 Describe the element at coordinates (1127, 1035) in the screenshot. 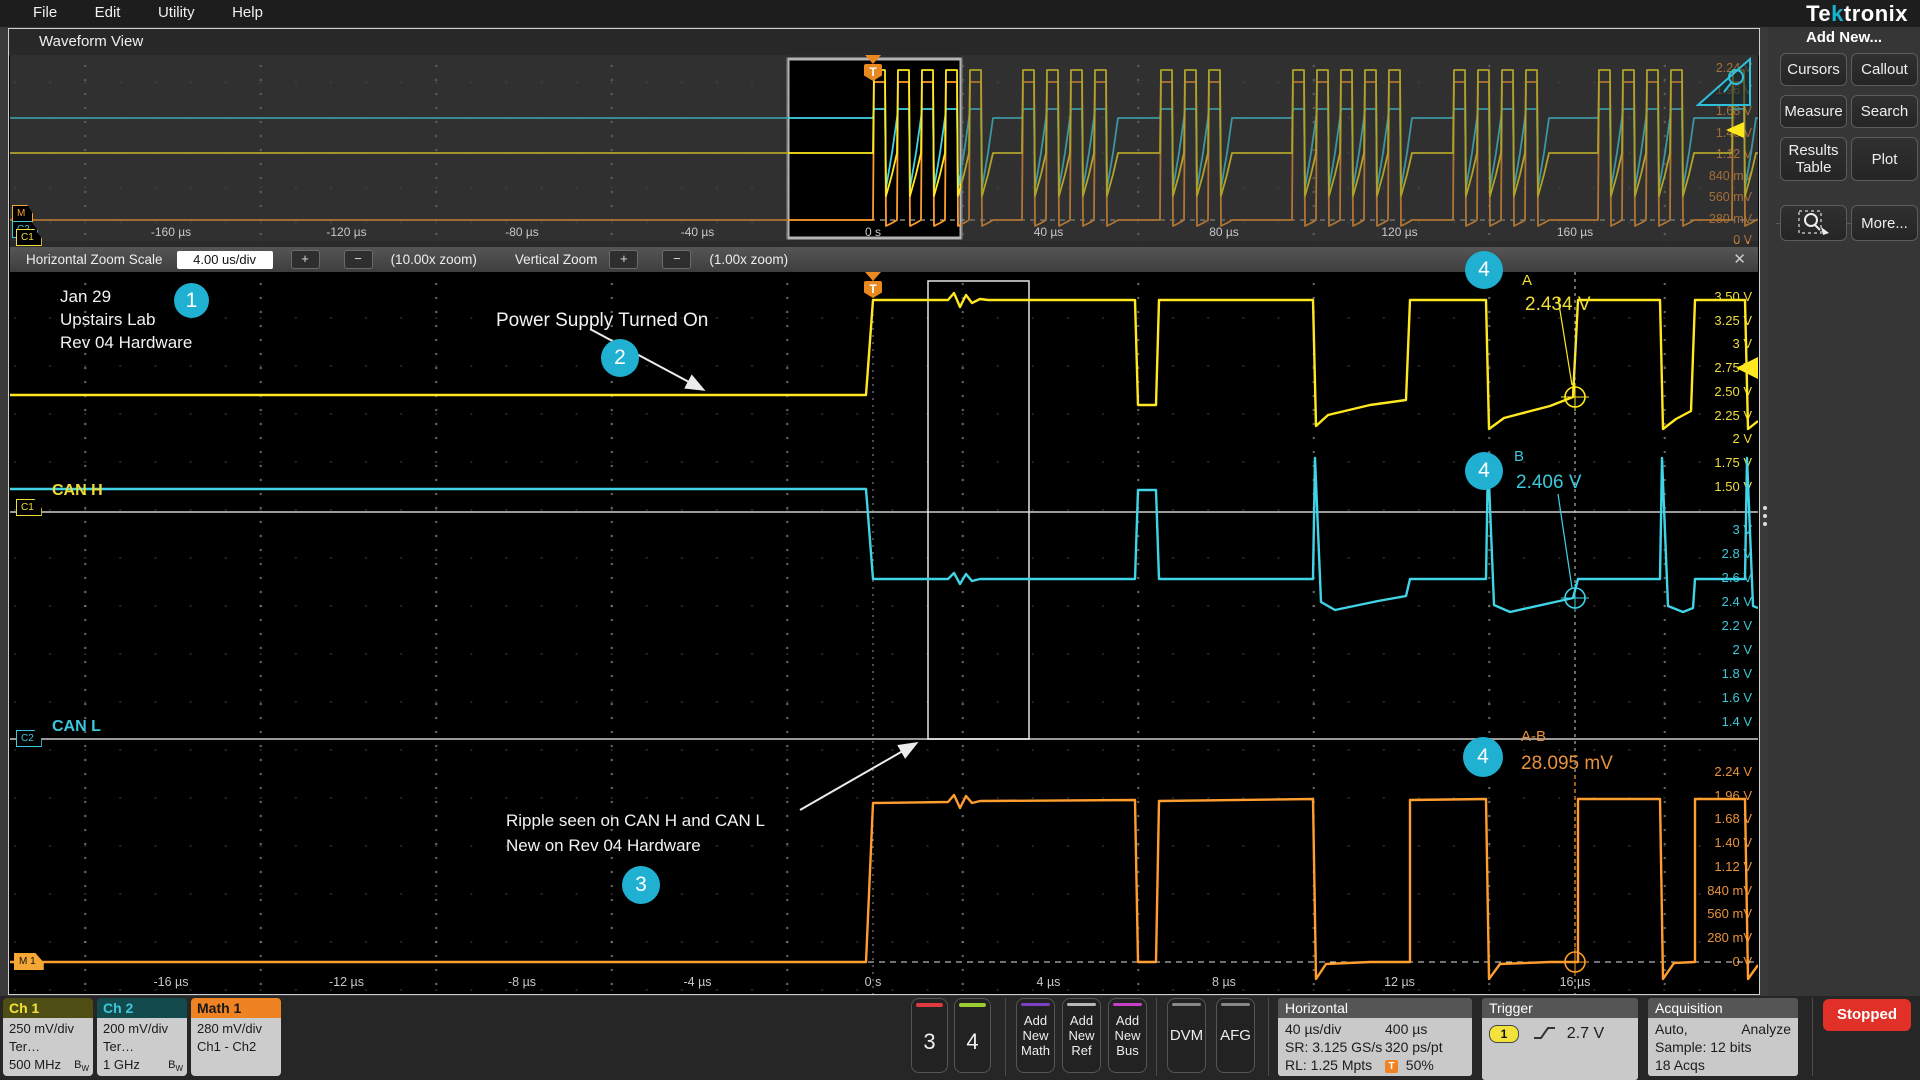

I see `add-new-bus-button: Add New Bus` at that location.